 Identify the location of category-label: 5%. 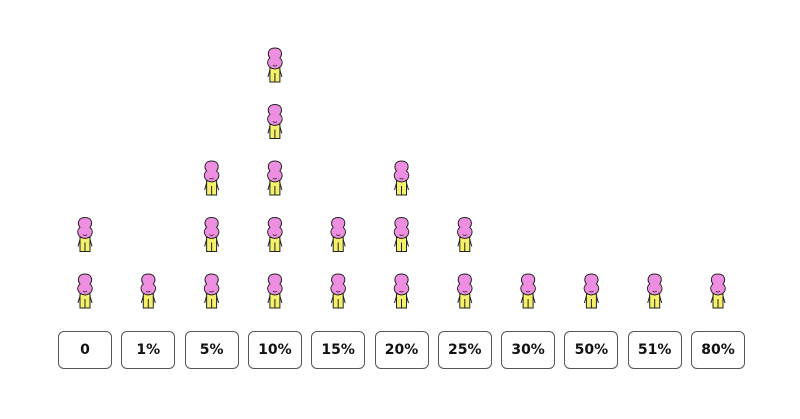
(211, 350).